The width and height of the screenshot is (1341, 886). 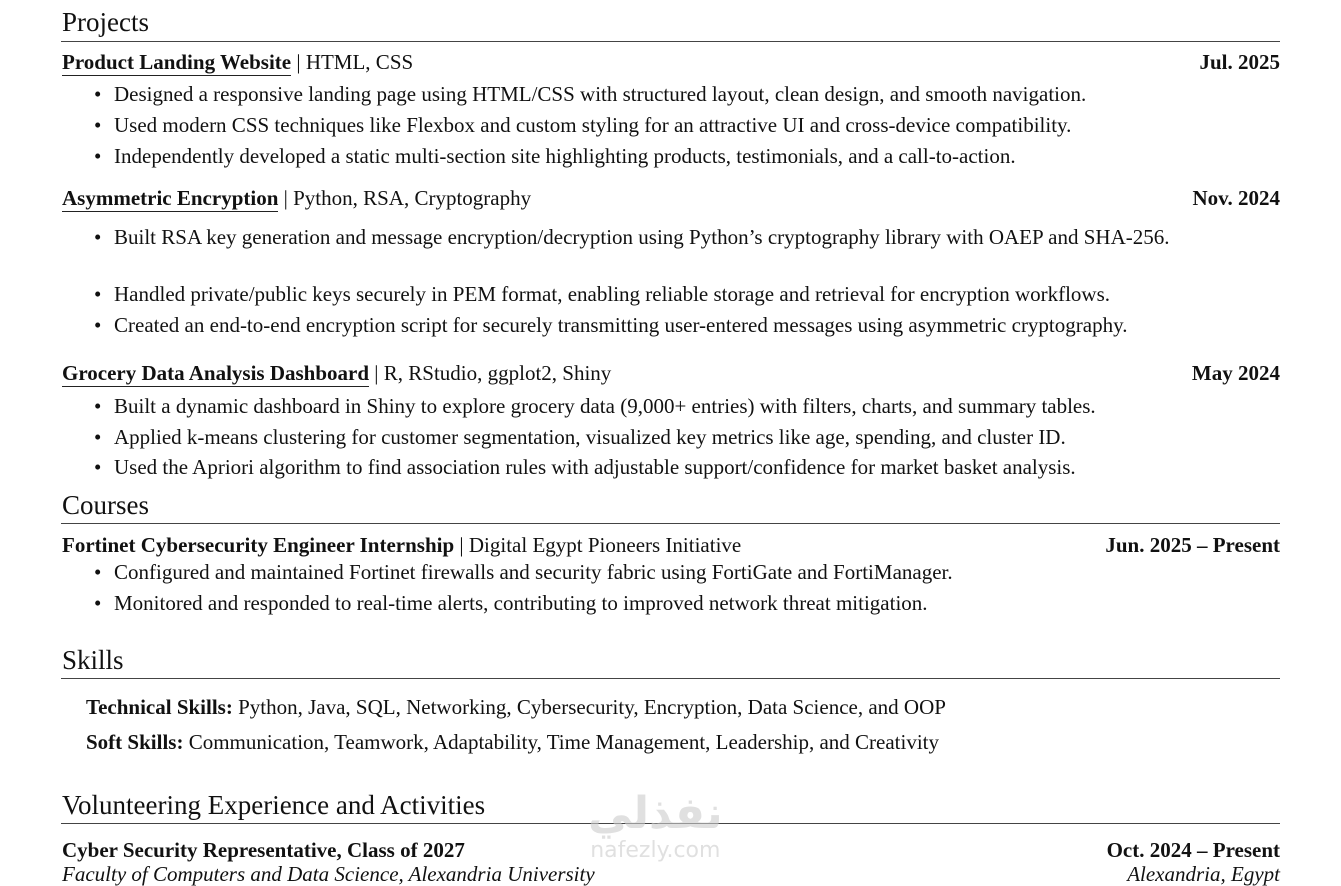 I want to click on projects-heading: Projects, so click(x=105, y=22).